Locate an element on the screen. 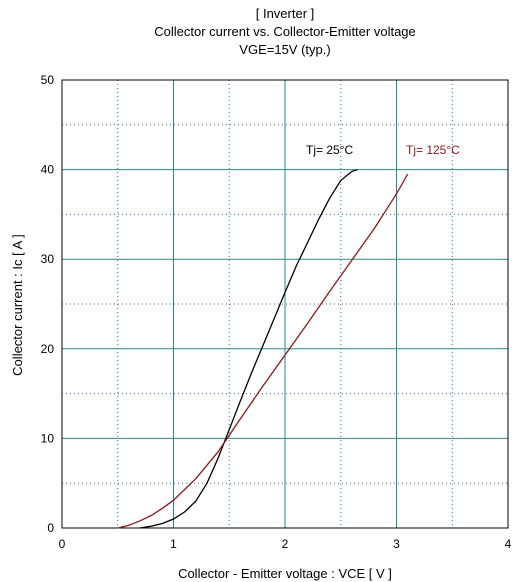  y-tick-label: 0 is located at coordinates (50, 528).